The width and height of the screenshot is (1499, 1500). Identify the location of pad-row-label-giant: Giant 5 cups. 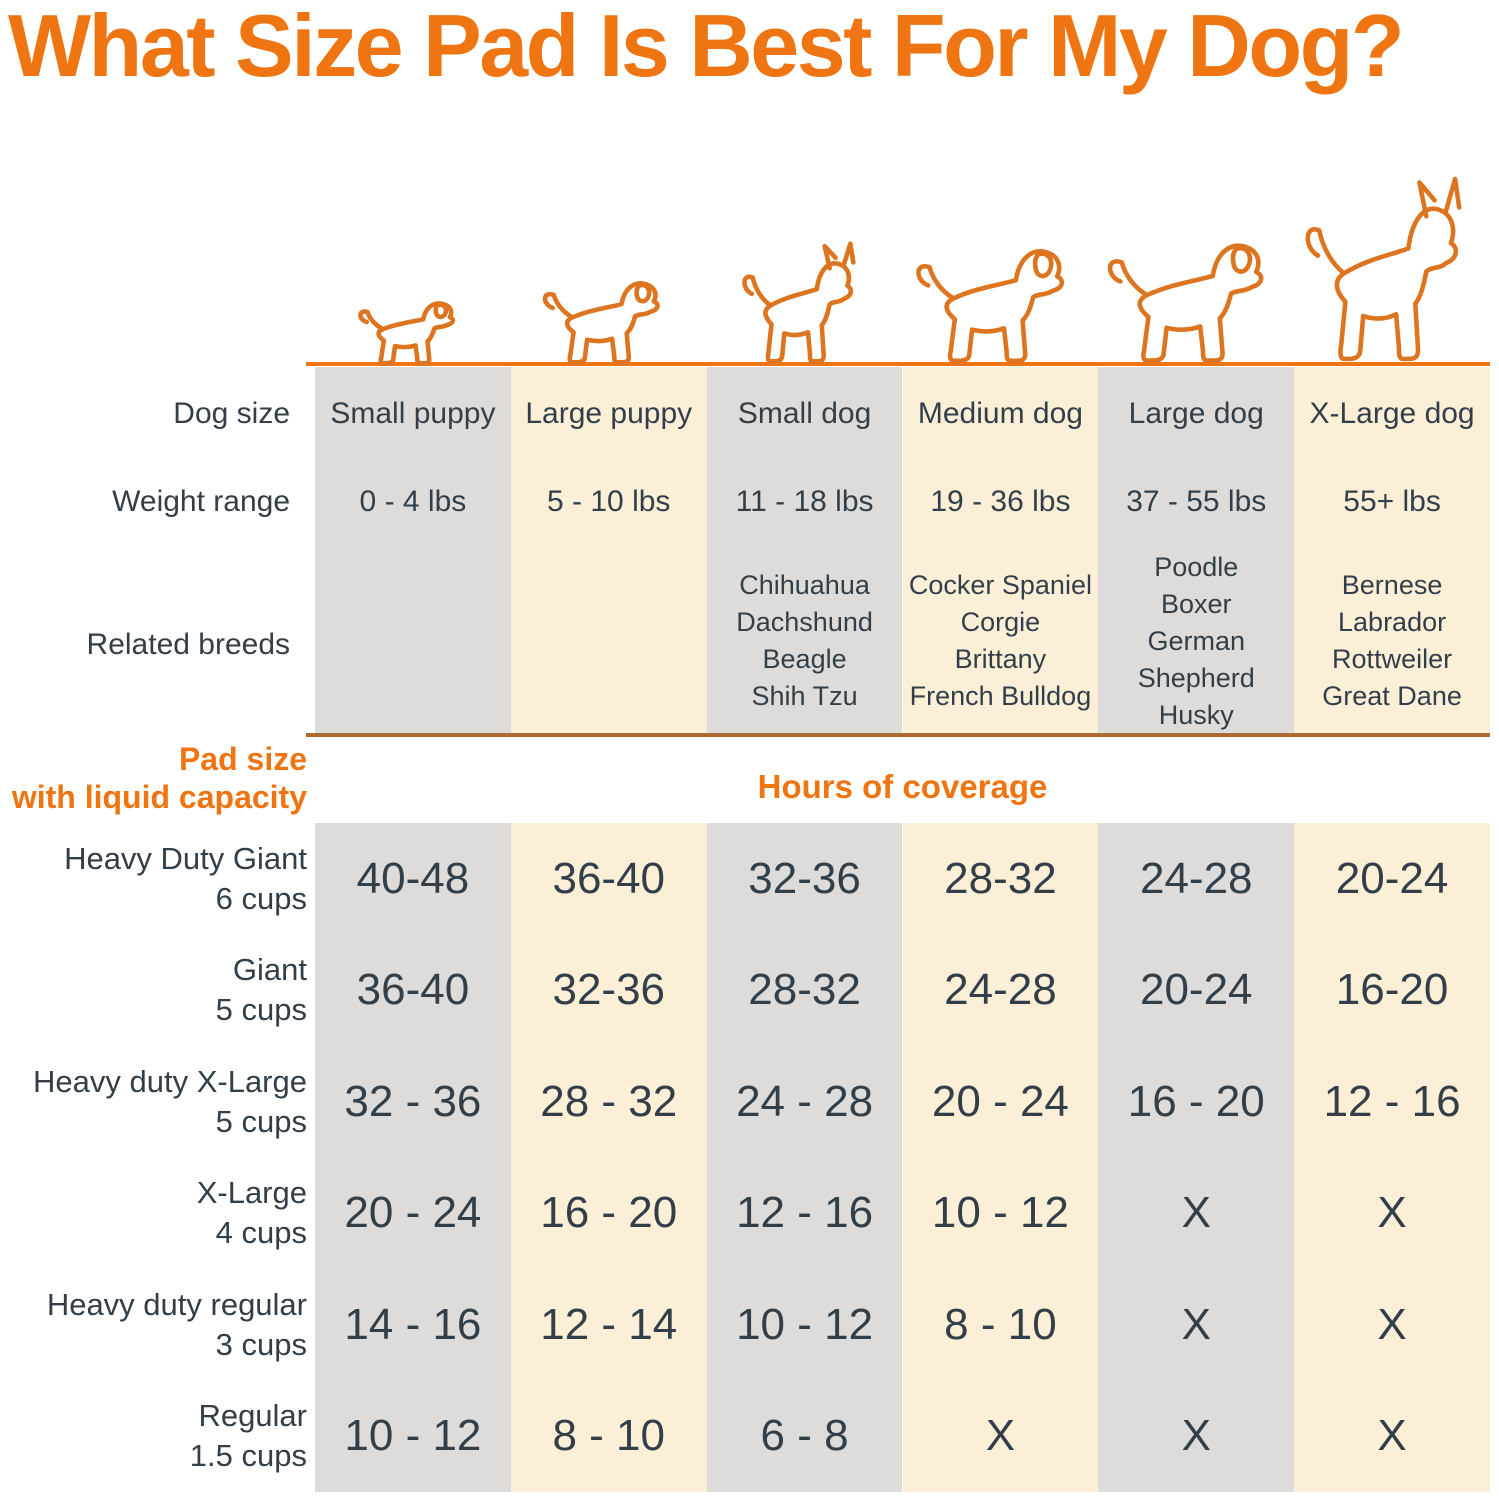
(153, 991).